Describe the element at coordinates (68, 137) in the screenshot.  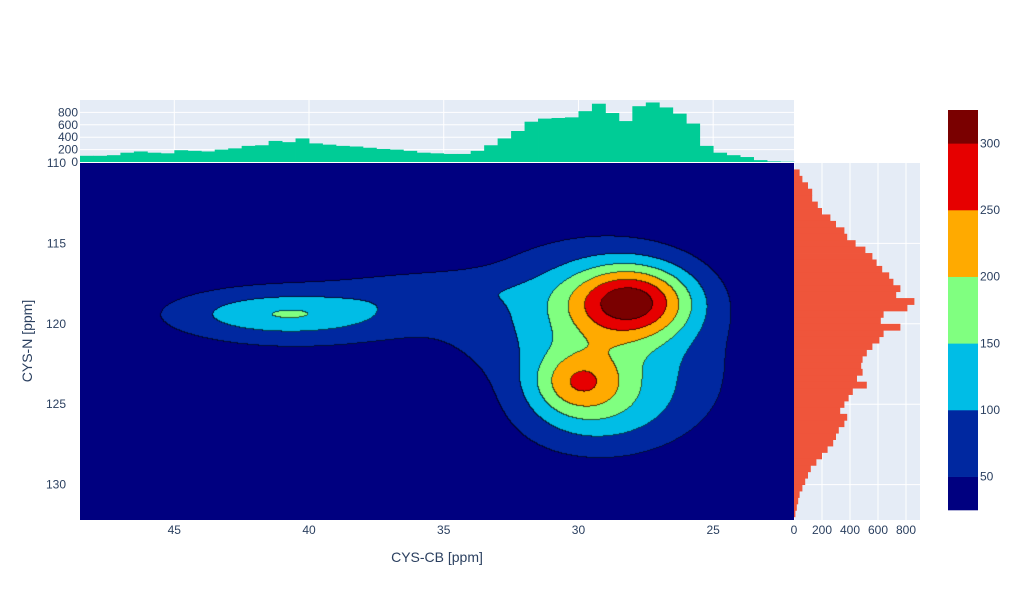
I see `x-histogram-y-tick-label: 400` at that location.